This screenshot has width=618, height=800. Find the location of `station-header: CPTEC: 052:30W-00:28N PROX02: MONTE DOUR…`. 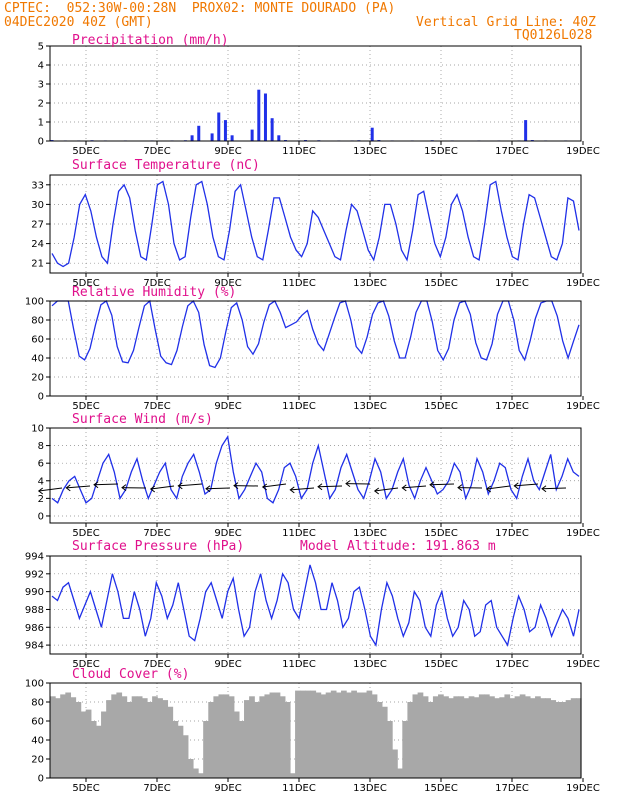

station-header: CPTEC: 052:30W-00:28N PROX02: MONTE DOUR… is located at coordinates (200, 8).